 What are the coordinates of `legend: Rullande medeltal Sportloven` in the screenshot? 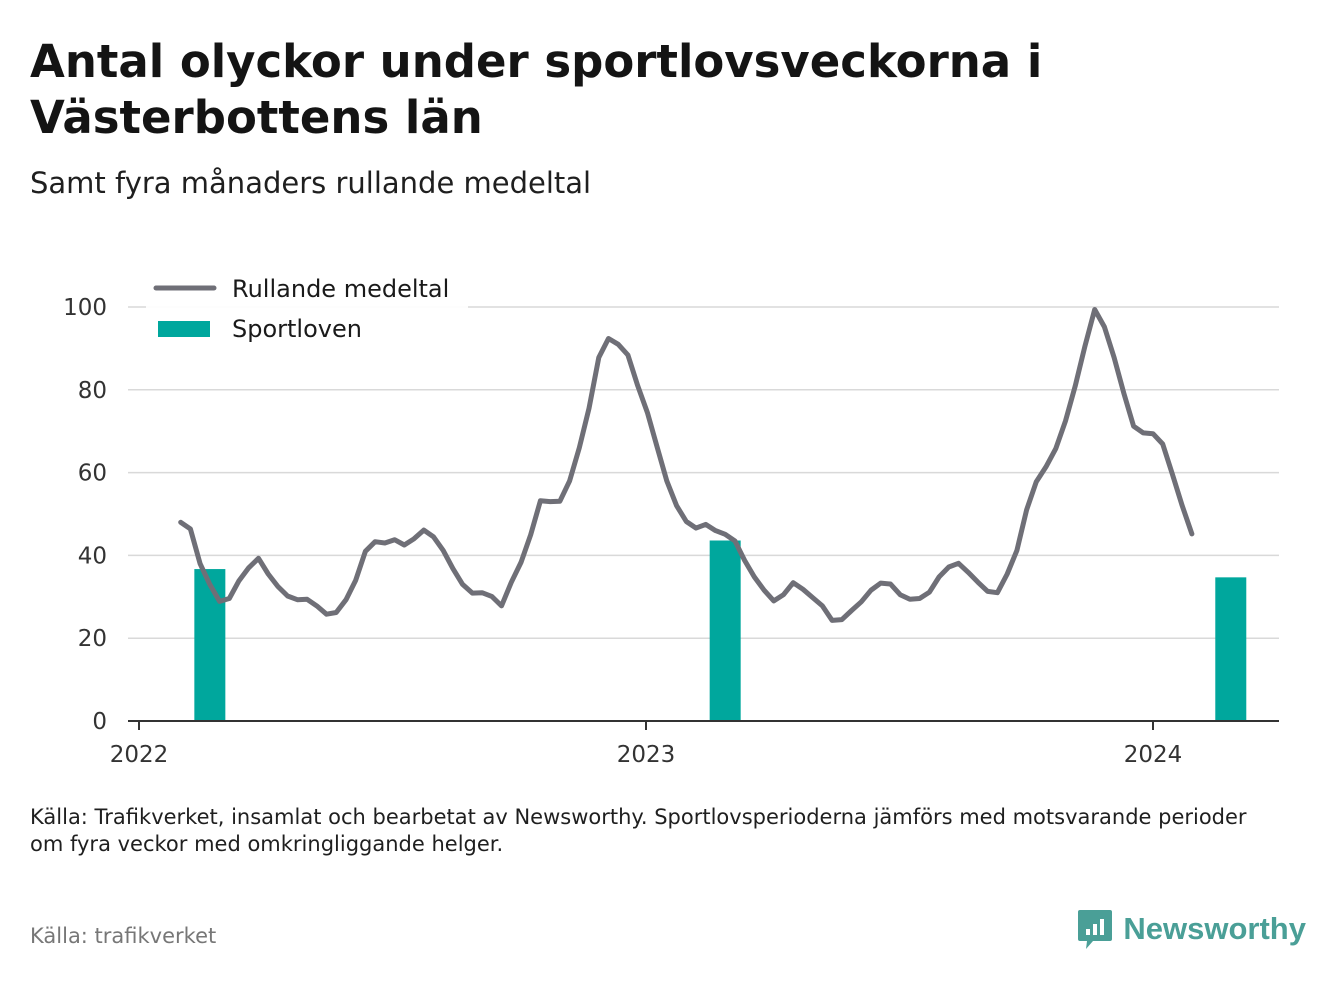 It's located at (307, 312).